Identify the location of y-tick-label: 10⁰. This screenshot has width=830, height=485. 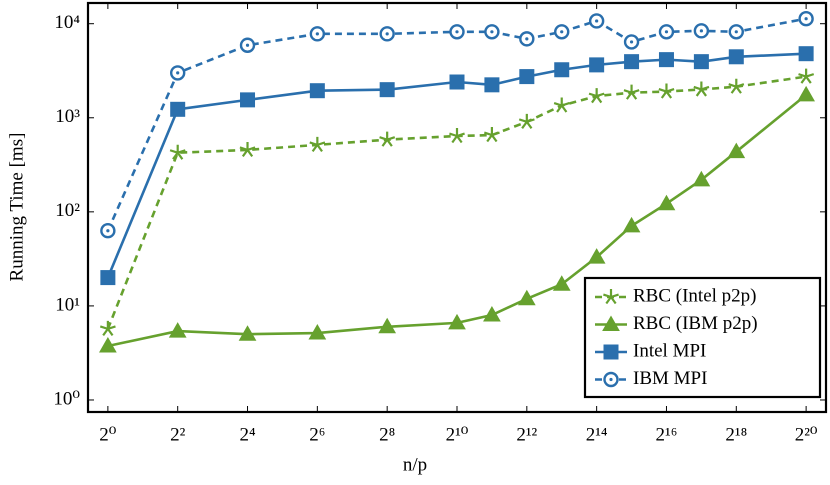
(66, 398).